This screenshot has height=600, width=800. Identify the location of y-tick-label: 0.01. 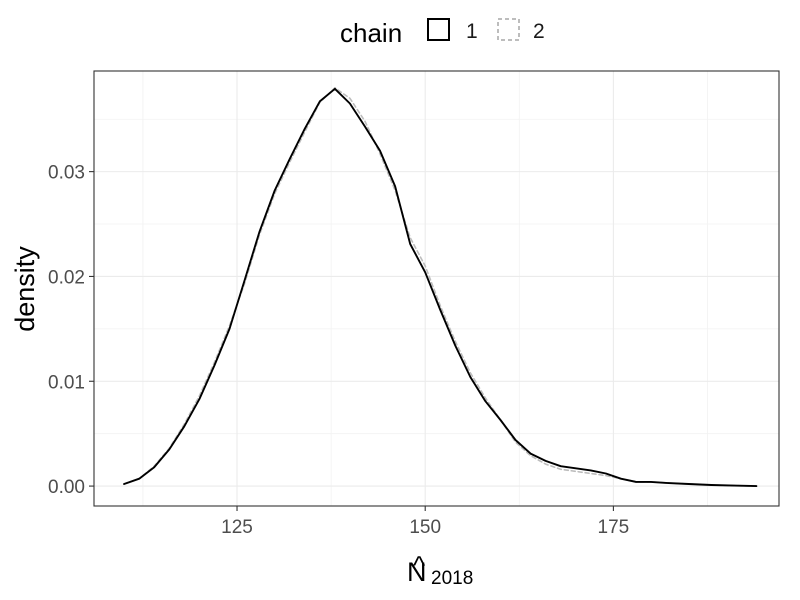
(66, 382).